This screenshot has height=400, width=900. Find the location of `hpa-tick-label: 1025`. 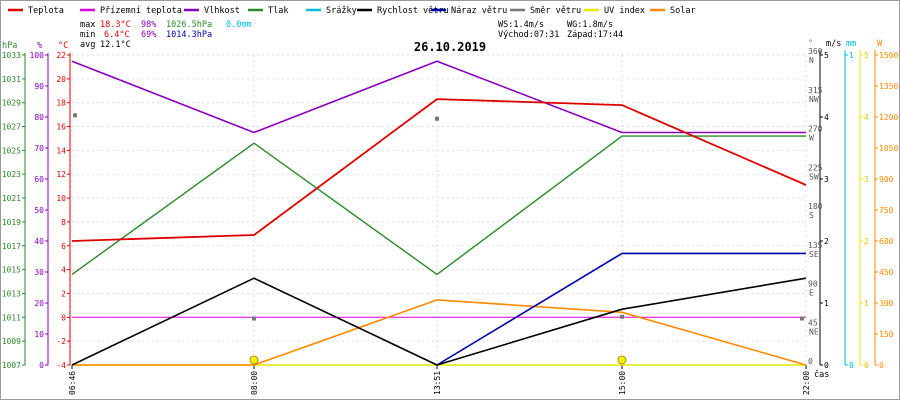

hpa-tick-label: 1025 is located at coordinates (11, 150).